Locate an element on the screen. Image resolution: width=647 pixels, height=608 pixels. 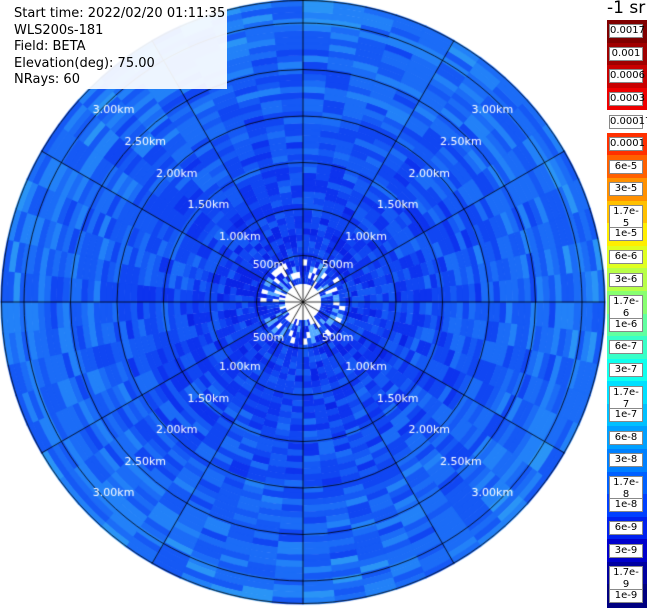
colorbar-tick-label: 3e-5 is located at coordinates (626, 189).